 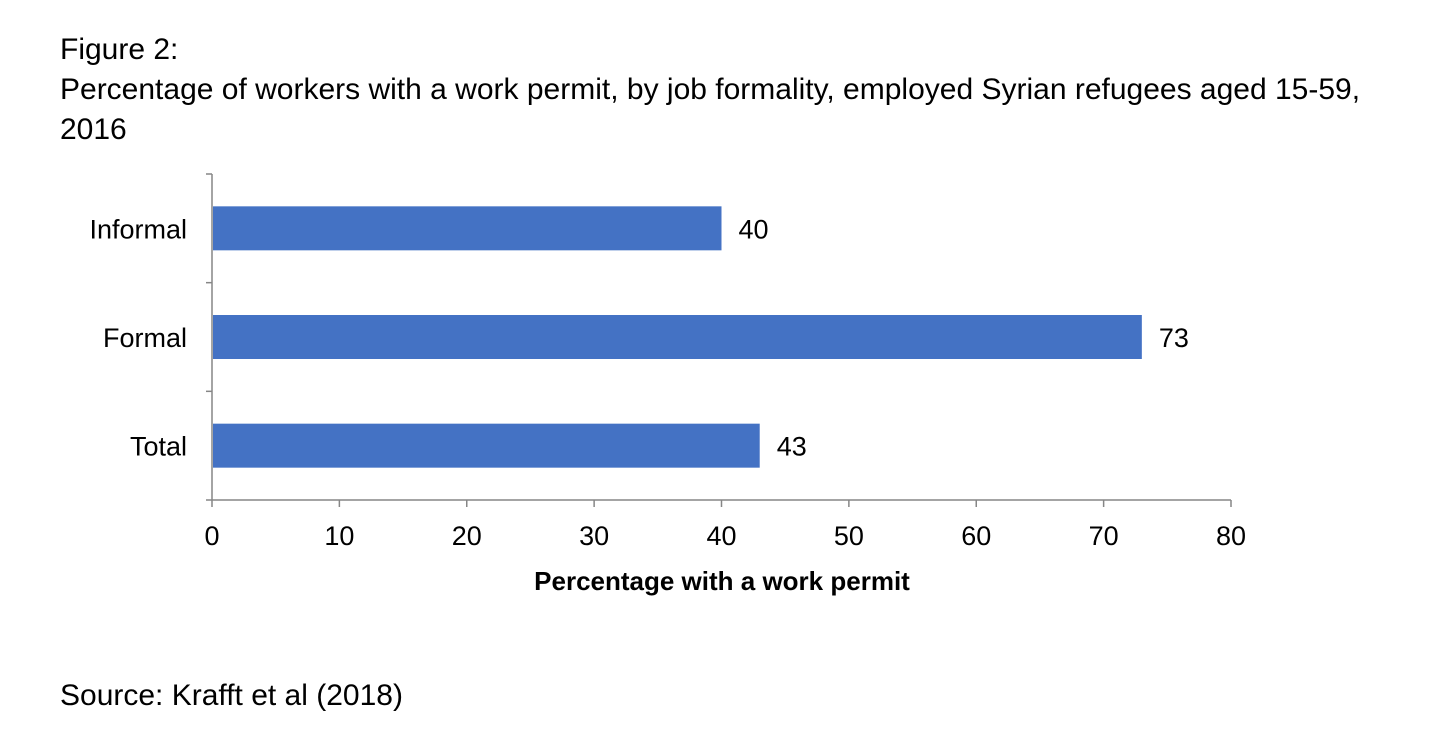 I want to click on x-tick-label: 0, so click(x=211, y=536).